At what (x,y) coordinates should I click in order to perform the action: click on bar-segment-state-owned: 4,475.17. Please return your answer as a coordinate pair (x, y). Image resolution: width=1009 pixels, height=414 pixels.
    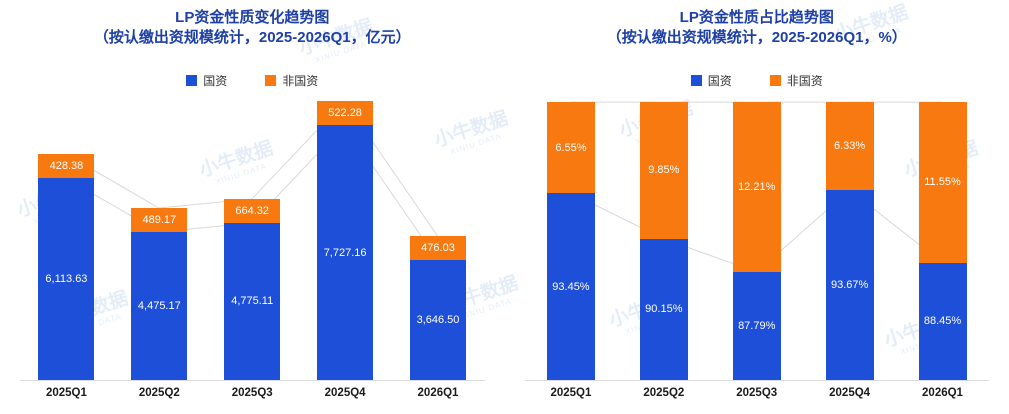
    Looking at the image, I should click on (159, 306).